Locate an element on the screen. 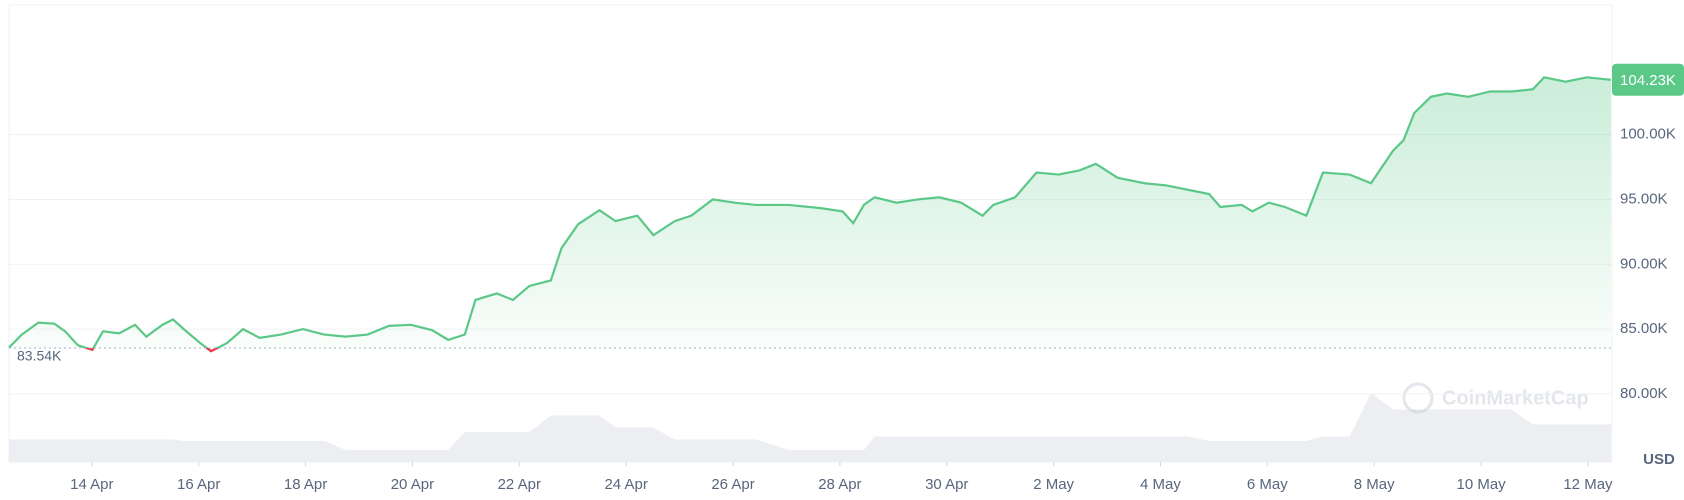  y-tick-label: 80.00K is located at coordinates (1644, 393).